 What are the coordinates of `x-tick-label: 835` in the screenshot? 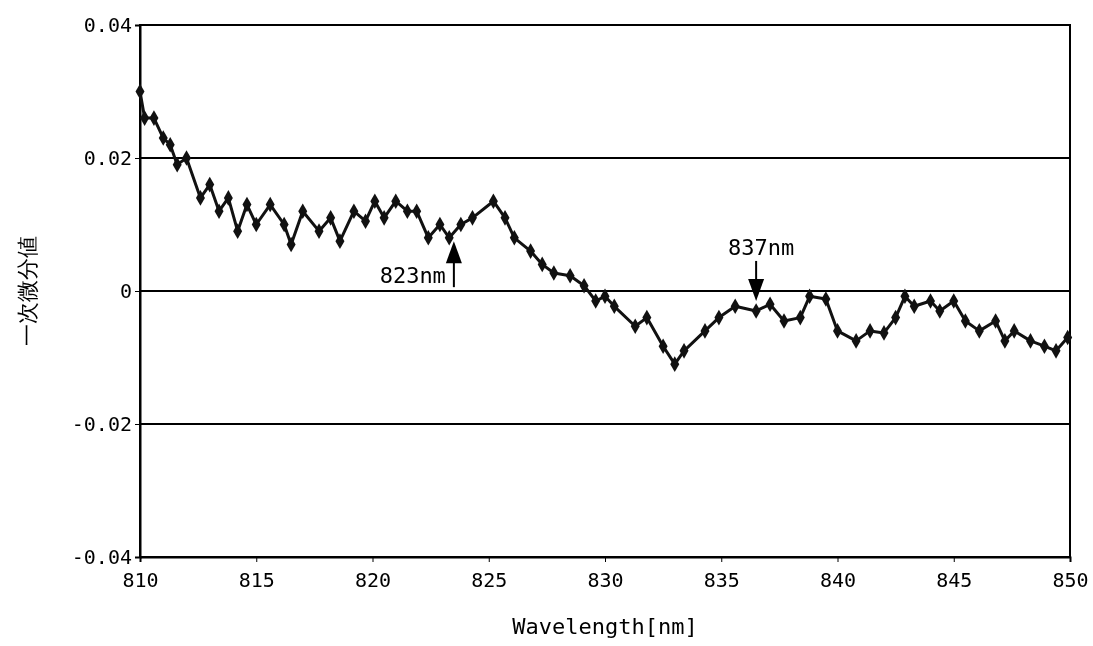 It's located at (721, 580).